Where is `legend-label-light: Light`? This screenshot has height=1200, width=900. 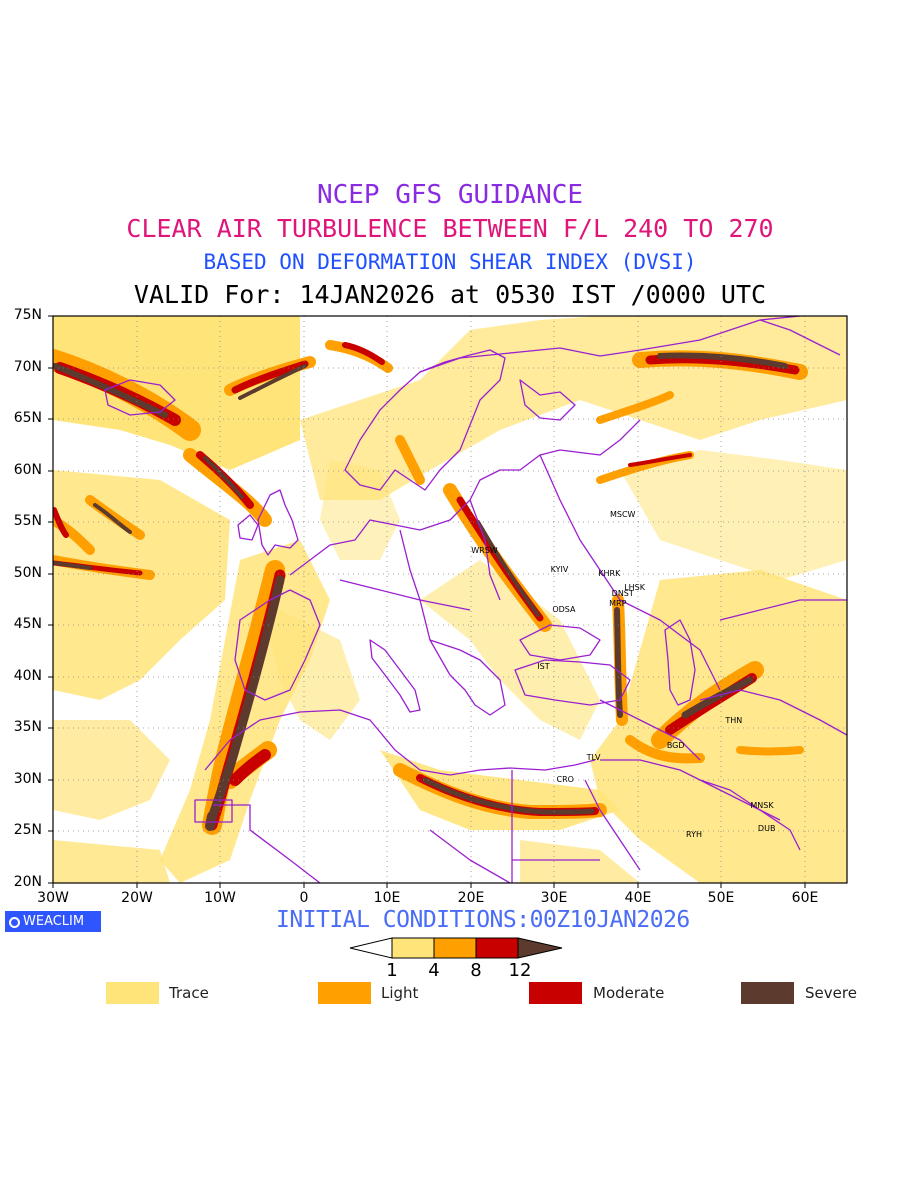 legend-label-light: Light is located at coordinates (400, 993).